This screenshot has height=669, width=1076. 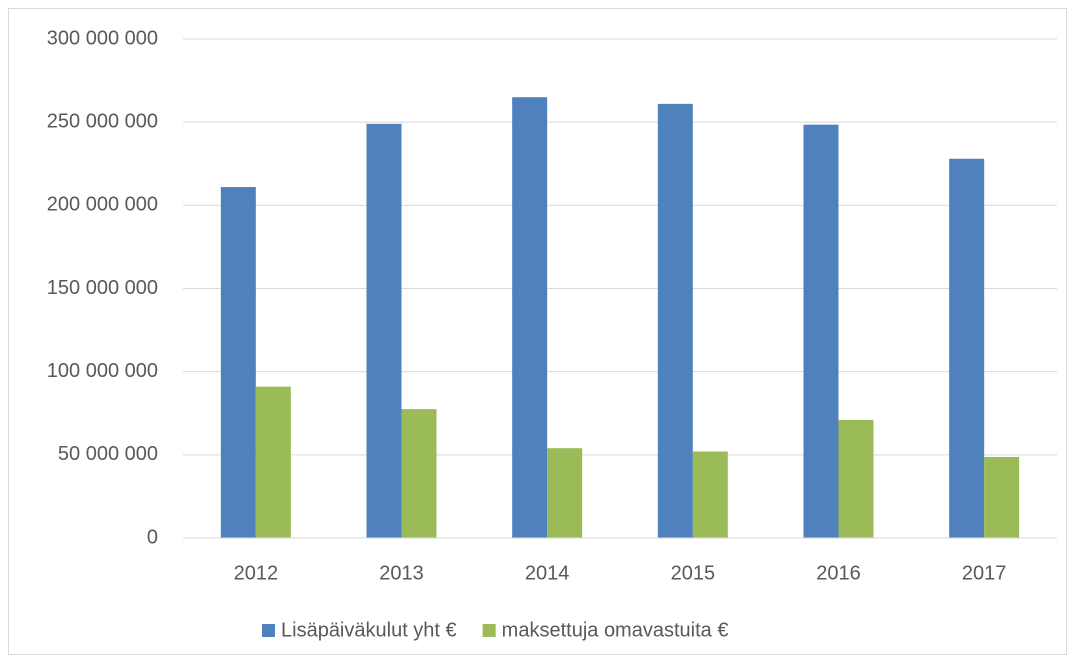 What do you see at coordinates (547, 573) in the screenshot?
I see `x-tick-label: 2014` at bounding box center [547, 573].